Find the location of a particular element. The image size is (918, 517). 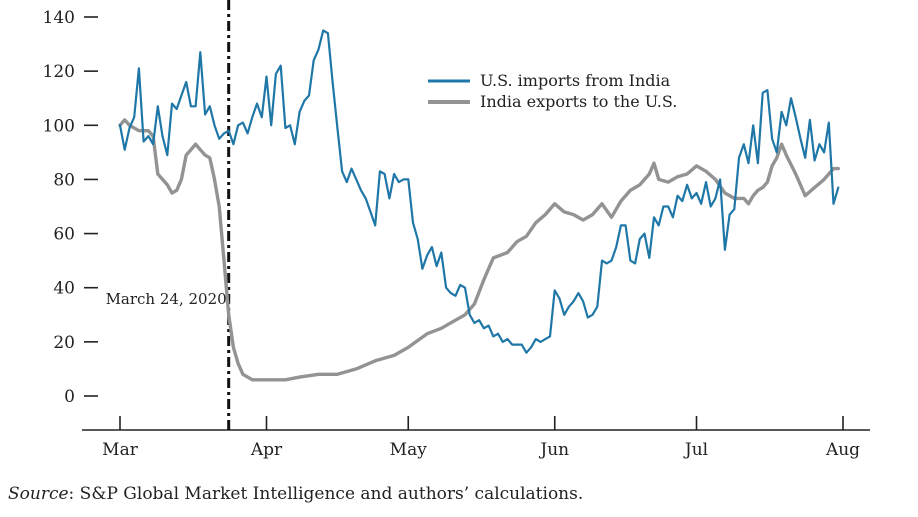

x-tick-label: Jun is located at coordinates (553, 450).